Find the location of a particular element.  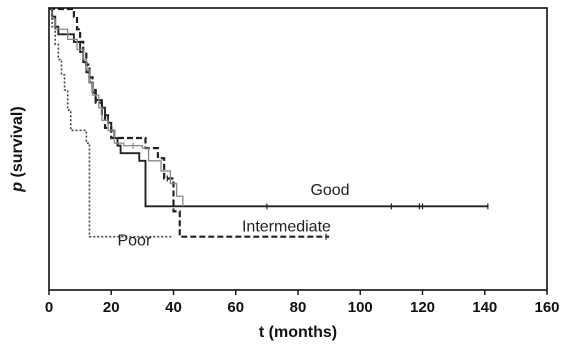

x-tick-label: 140 is located at coordinates (484, 307).